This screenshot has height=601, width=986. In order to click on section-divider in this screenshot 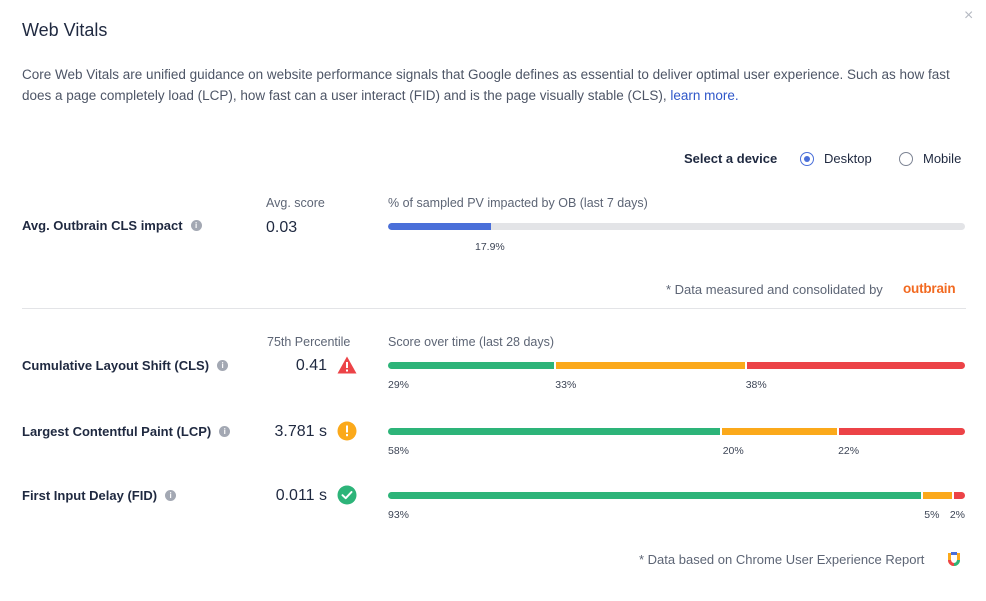, I will do `click(494, 308)`.